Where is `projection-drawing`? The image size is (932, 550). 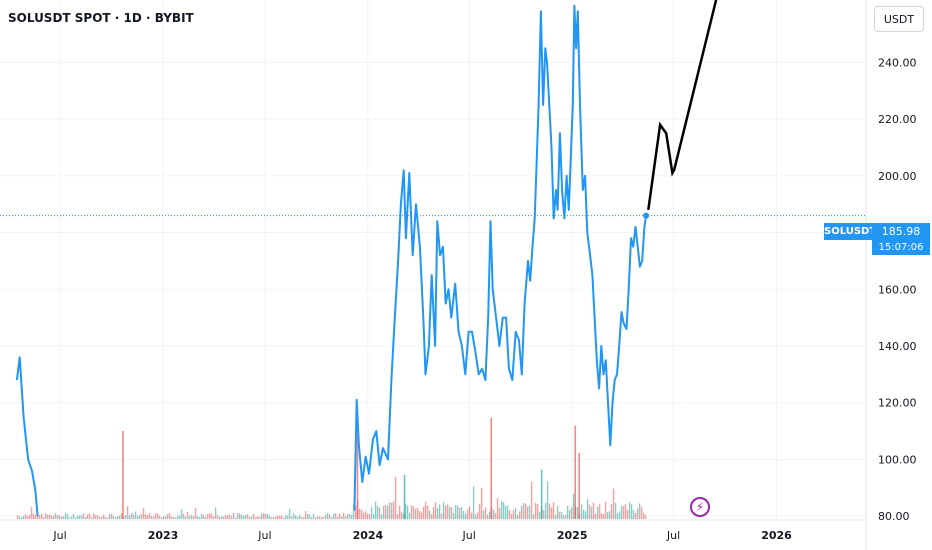 projection-drawing is located at coordinates (682, 105).